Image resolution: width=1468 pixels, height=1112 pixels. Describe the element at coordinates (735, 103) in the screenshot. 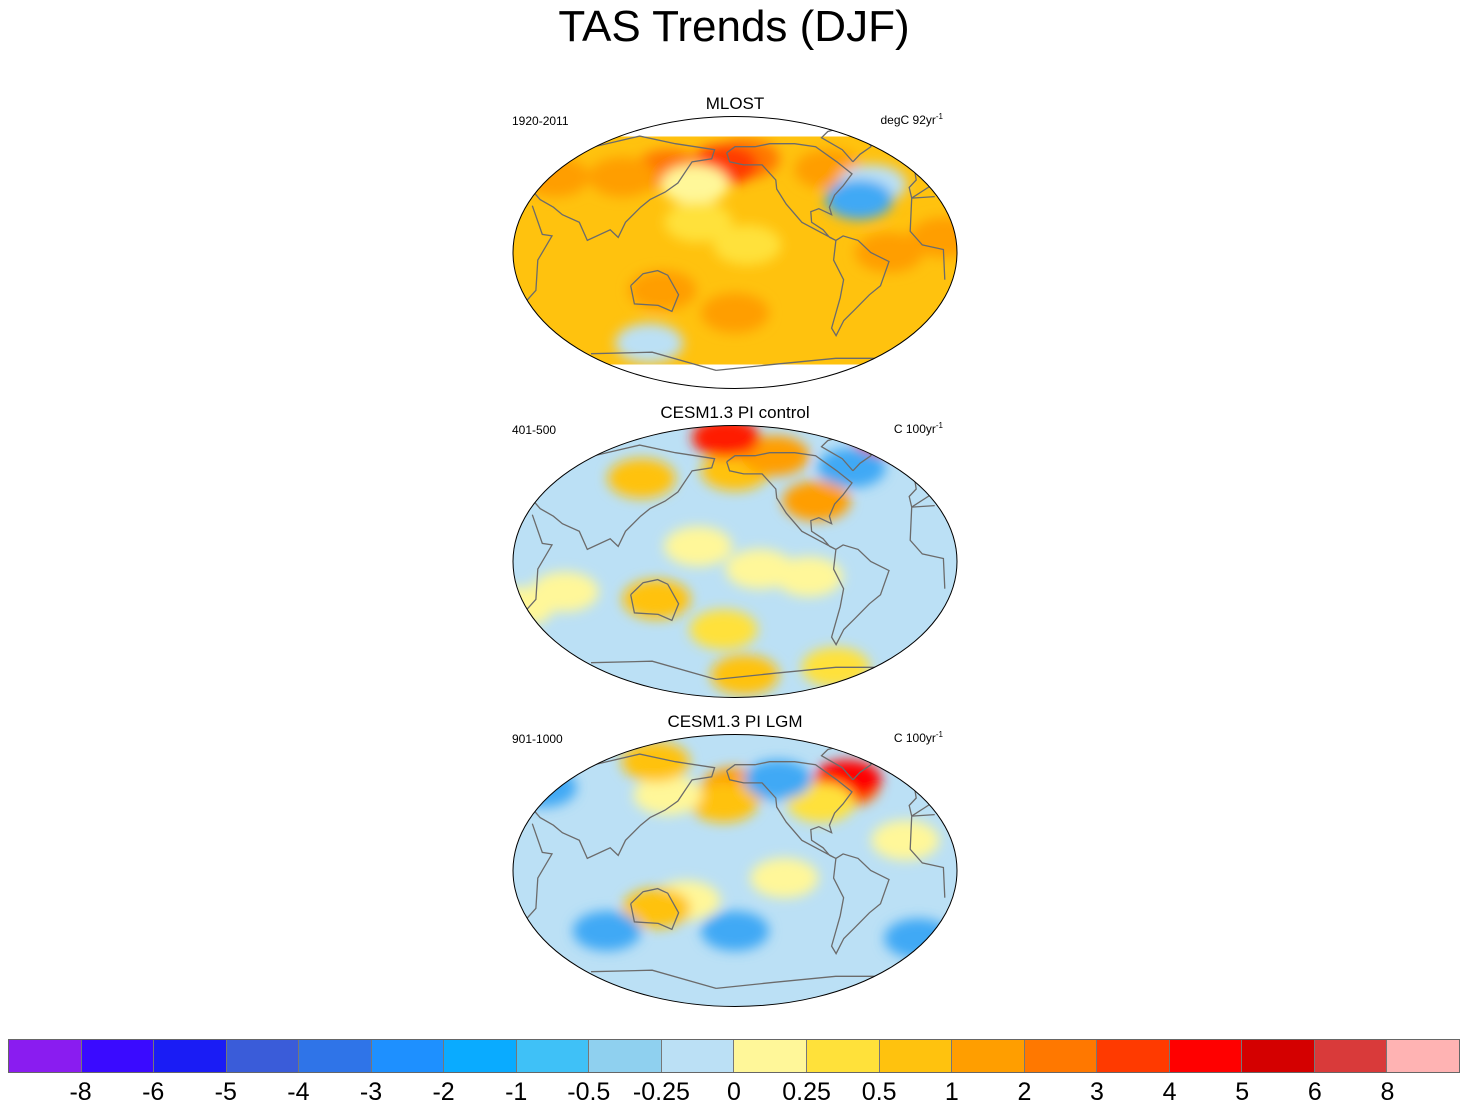

I see `panel-title: MLOST` at that location.